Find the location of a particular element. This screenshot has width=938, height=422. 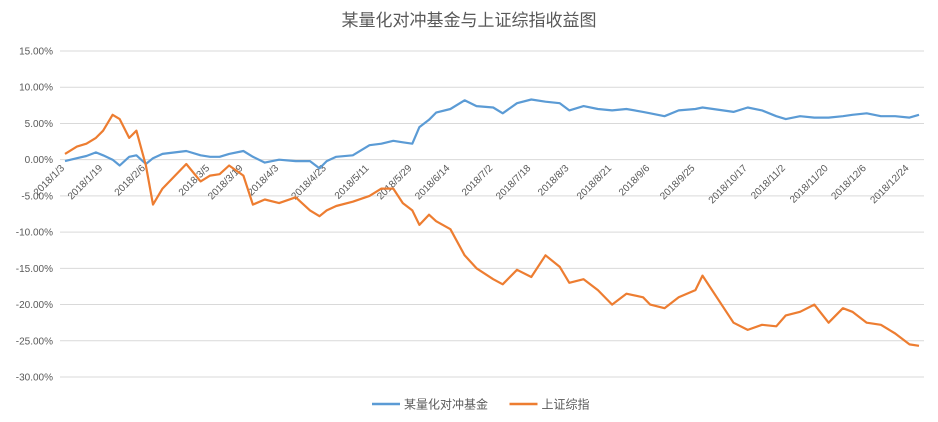

y-tick-label: -20.00% is located at coordinates (34, 305).